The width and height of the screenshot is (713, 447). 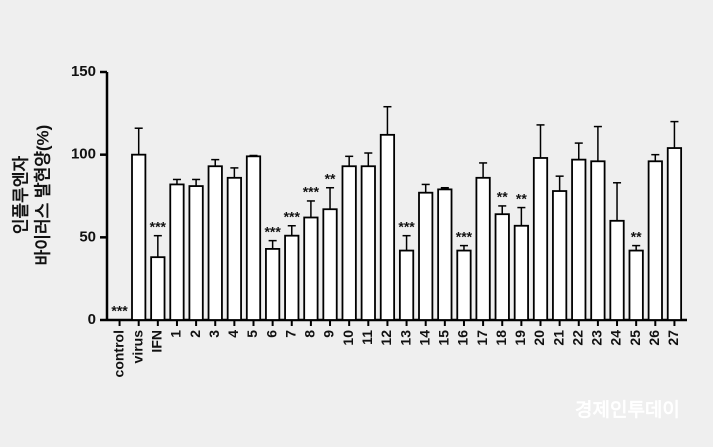 What do you see at coordinates (271, 334) in the screenshot?
I see `x-tick-label: 6` at bounding box center [271, 334].